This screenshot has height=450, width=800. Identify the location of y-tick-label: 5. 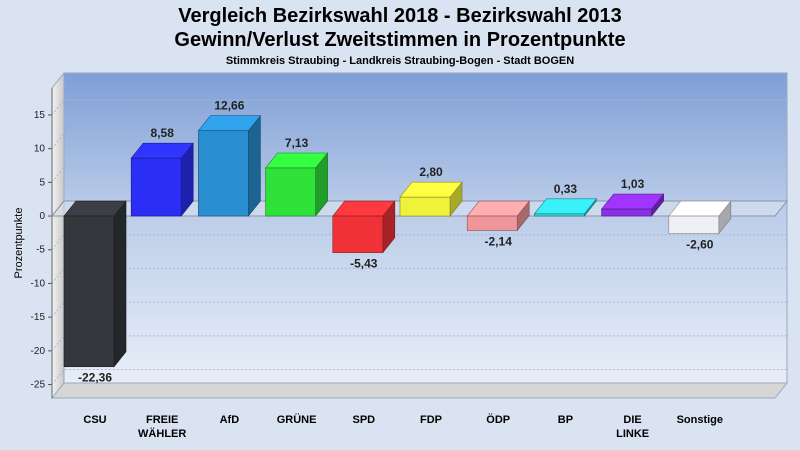
(42, 182).